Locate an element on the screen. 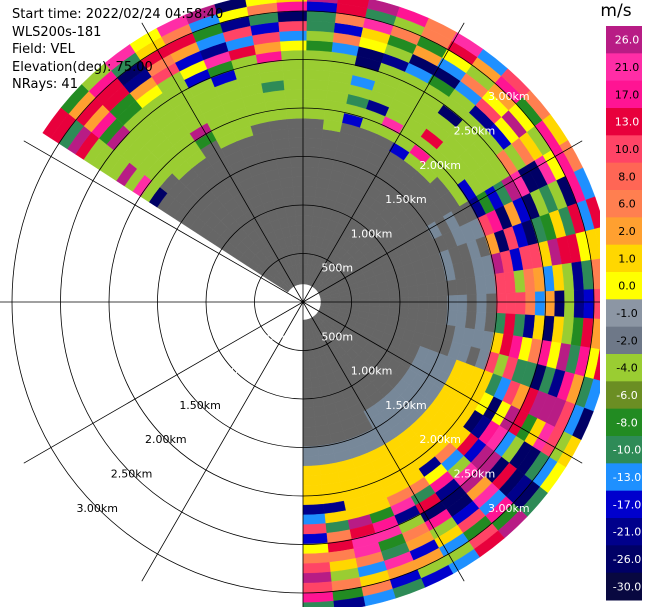 Image resolution: width=647 pixels, height=607 pixels. colorbar-tick-label: -2.0 is located at coordinates (626, 340).